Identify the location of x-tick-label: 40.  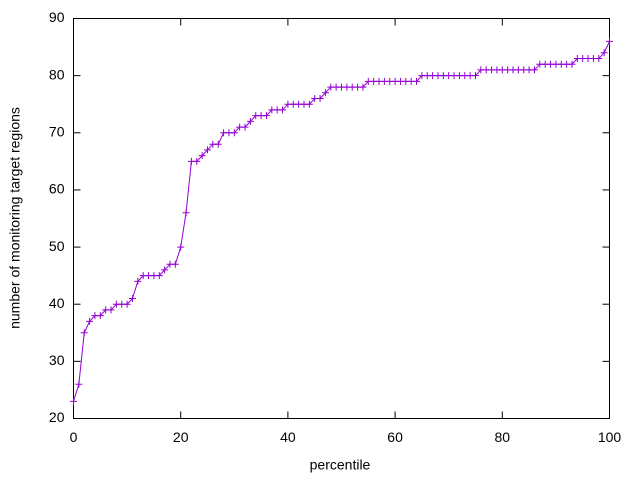
(288, 437).